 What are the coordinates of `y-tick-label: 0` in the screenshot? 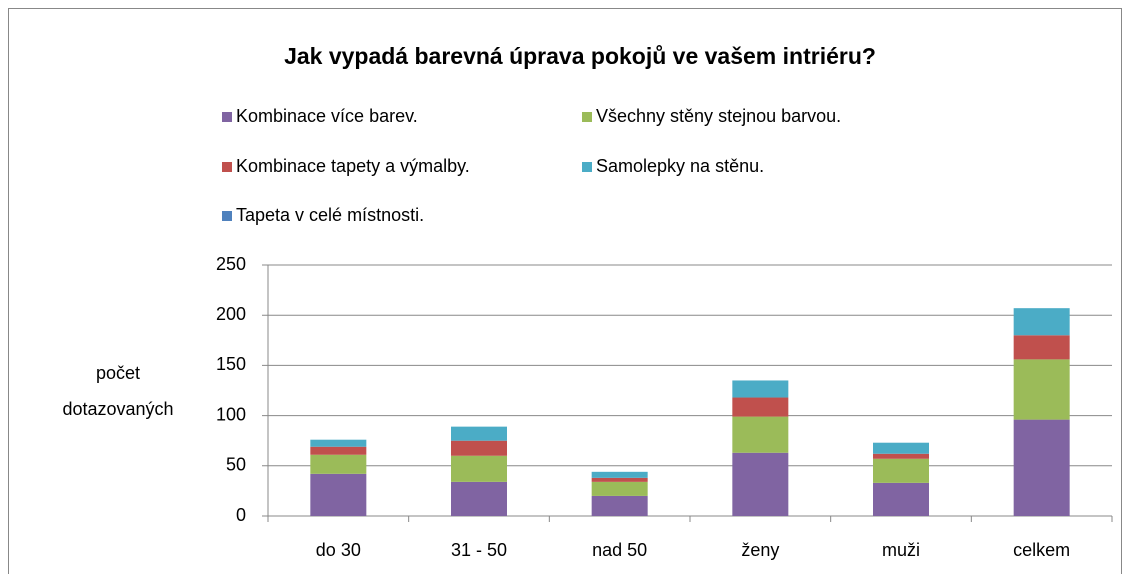 It's located at (241, 515).